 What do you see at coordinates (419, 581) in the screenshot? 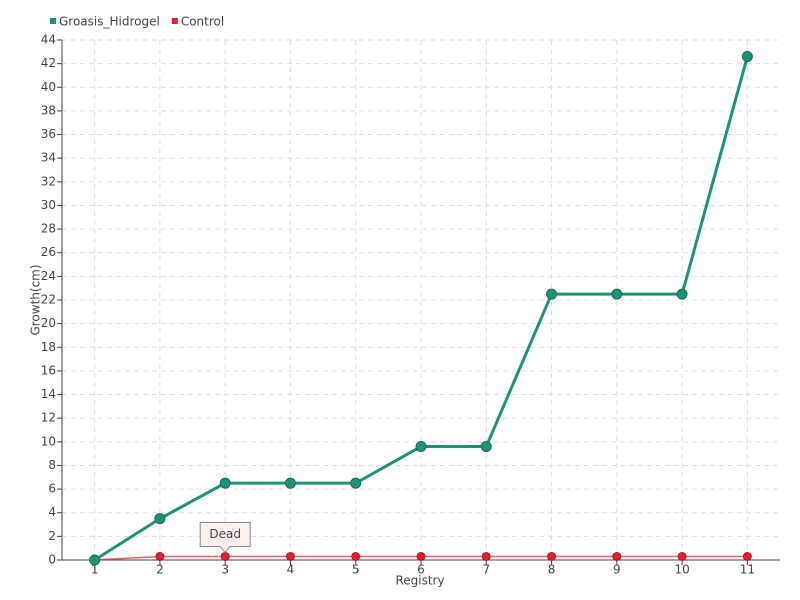
I see `x-axis-label: Registry` at bounding box center [419, 581].